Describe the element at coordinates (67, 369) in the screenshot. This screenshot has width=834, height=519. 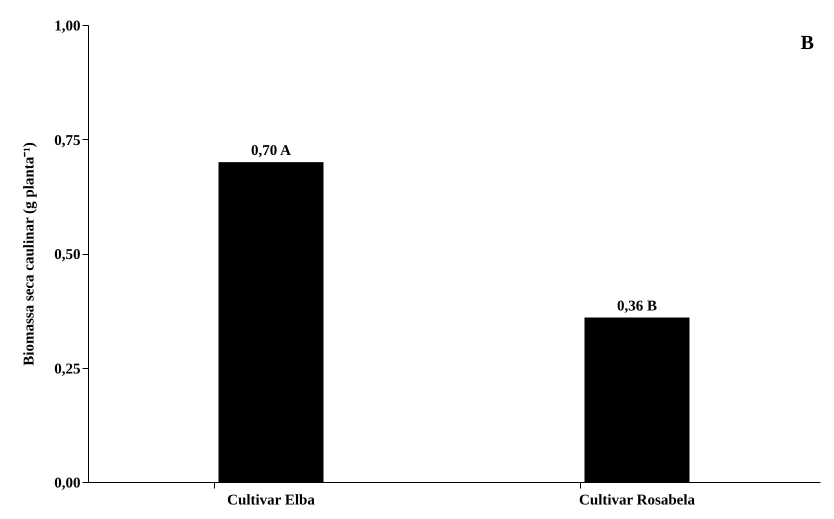
I see `y-tick-label: 0,25` at that location.